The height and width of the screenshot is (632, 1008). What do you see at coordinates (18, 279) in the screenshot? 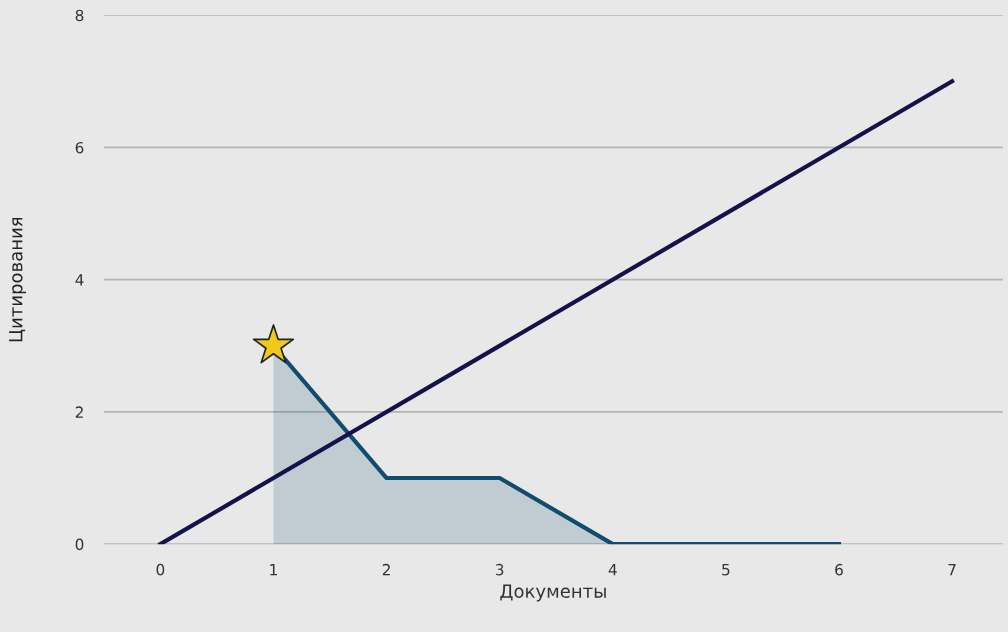
I see `y-axis-title: Цитирования` at bounding box center [18, 279].